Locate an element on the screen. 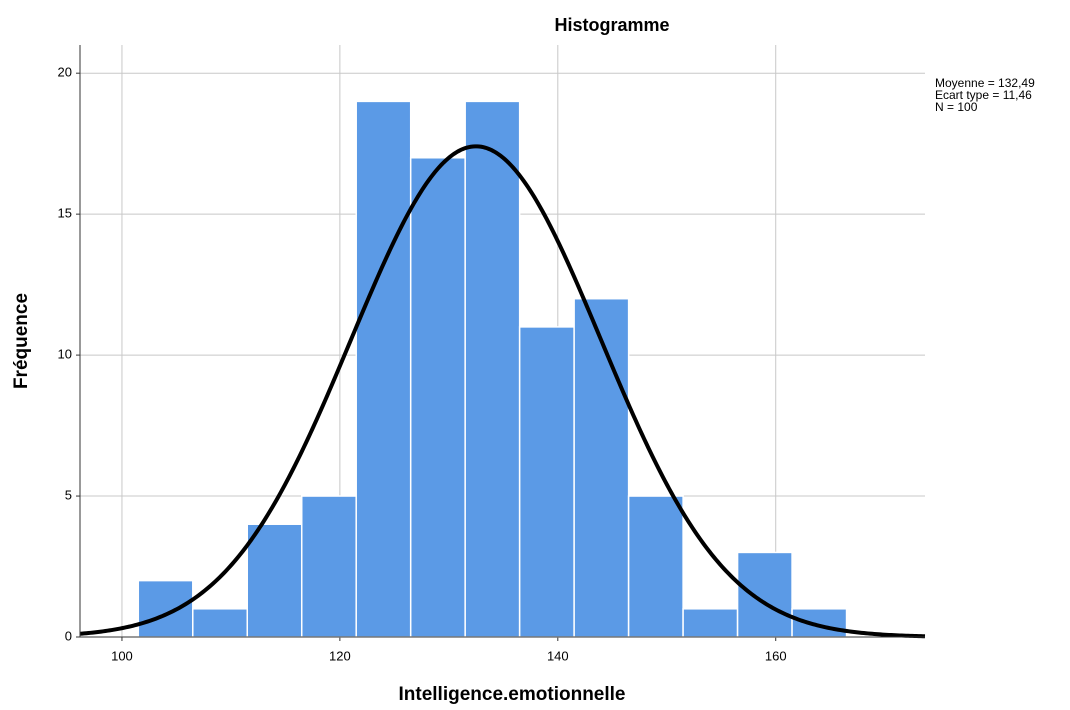 Image resolution: width=1070 pixels, height=710 pixels. y-tick-label: 10 is located at coordinates (65, 354).